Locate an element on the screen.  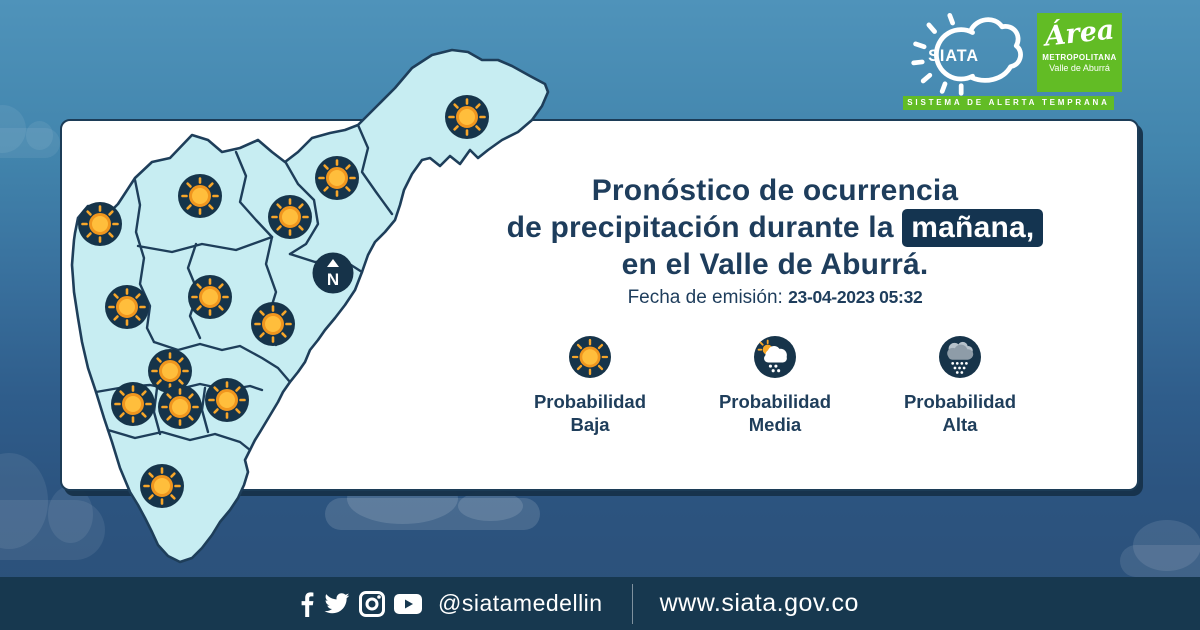
siata-logo: SIATA is located at coordinates (967, 54).